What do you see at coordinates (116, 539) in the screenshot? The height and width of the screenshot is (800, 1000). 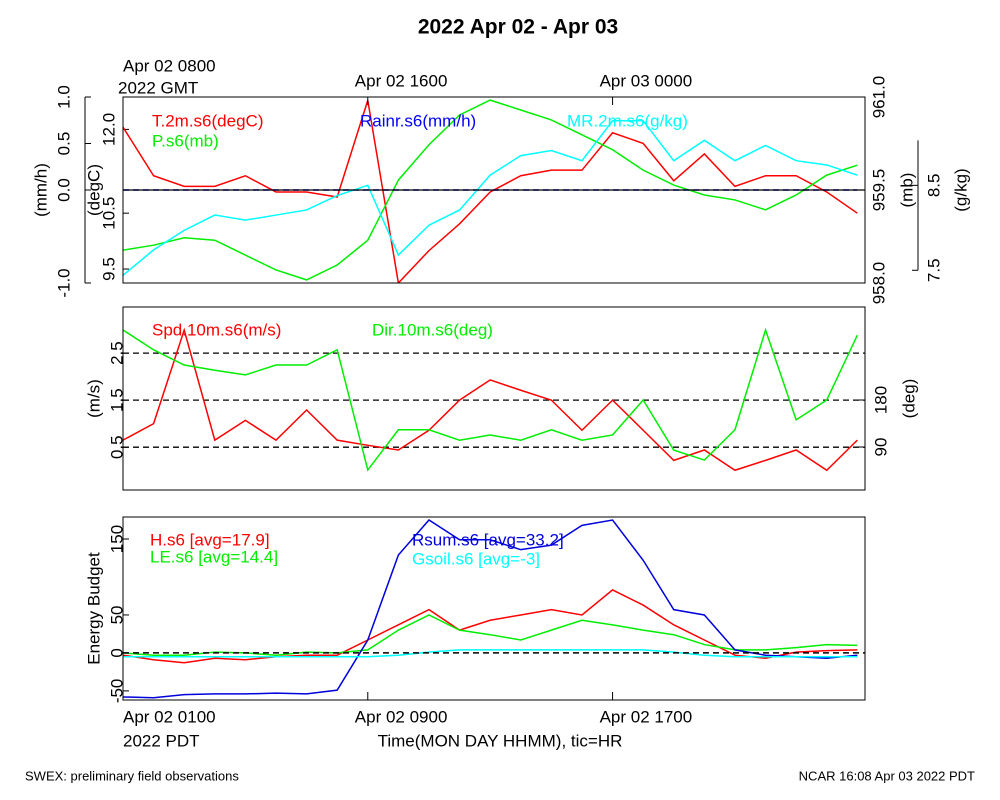 I see `y-tick-label: 150` at bounding box center [116, 539].